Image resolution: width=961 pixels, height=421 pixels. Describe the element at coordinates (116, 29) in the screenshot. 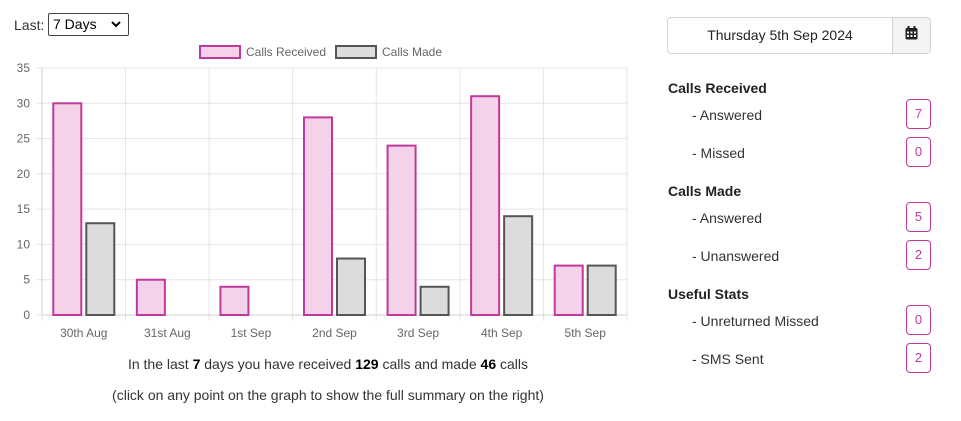

I see `chevron-down-icon` at that location.